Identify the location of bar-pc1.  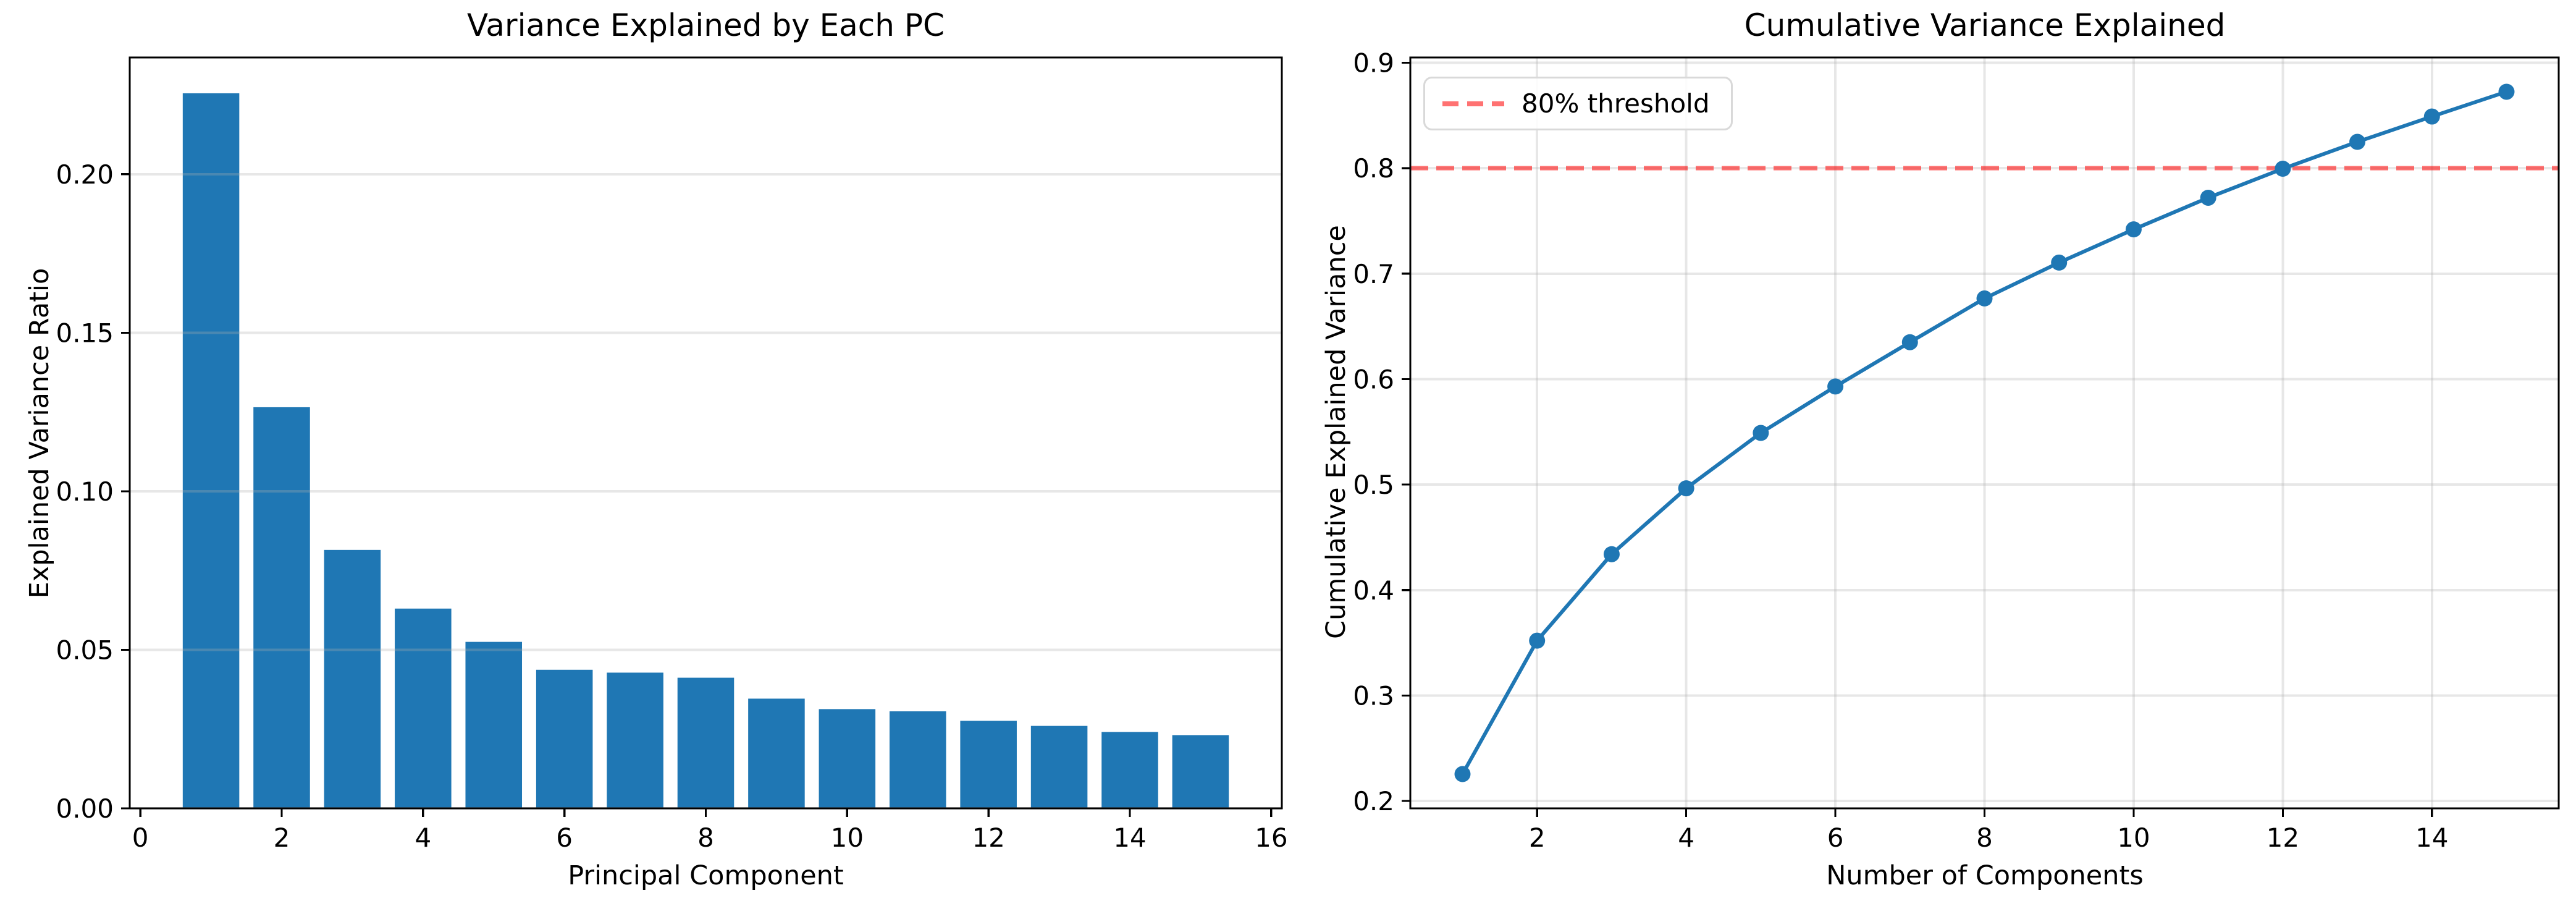
(211, 451).